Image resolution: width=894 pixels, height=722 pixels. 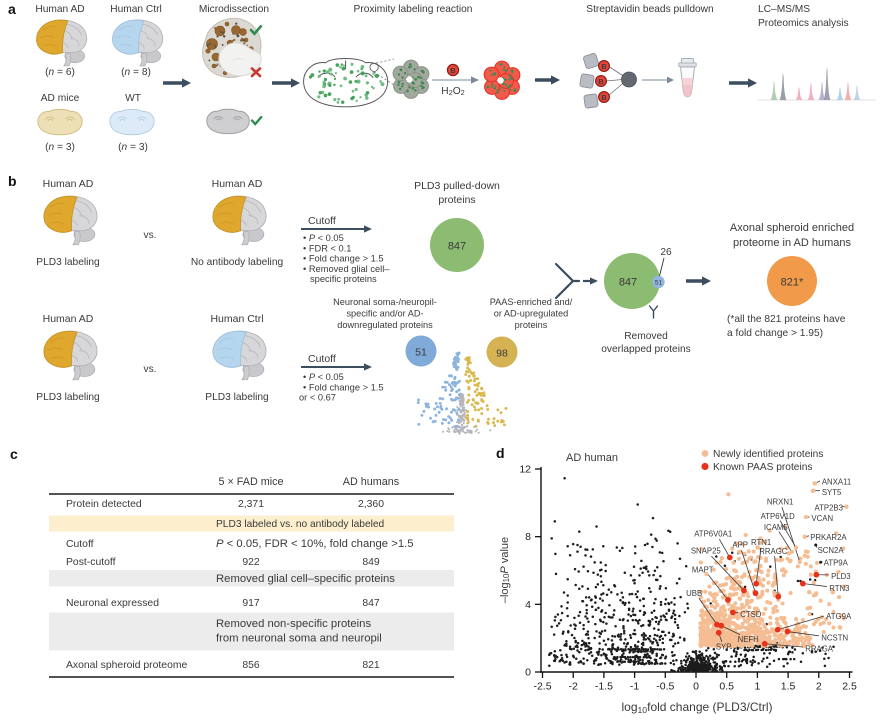 What do you see at coordinates (839, 616) in the screenshot?
I see `protein-label-ATG9A: ATG9A` at bounding box center [839, 616].